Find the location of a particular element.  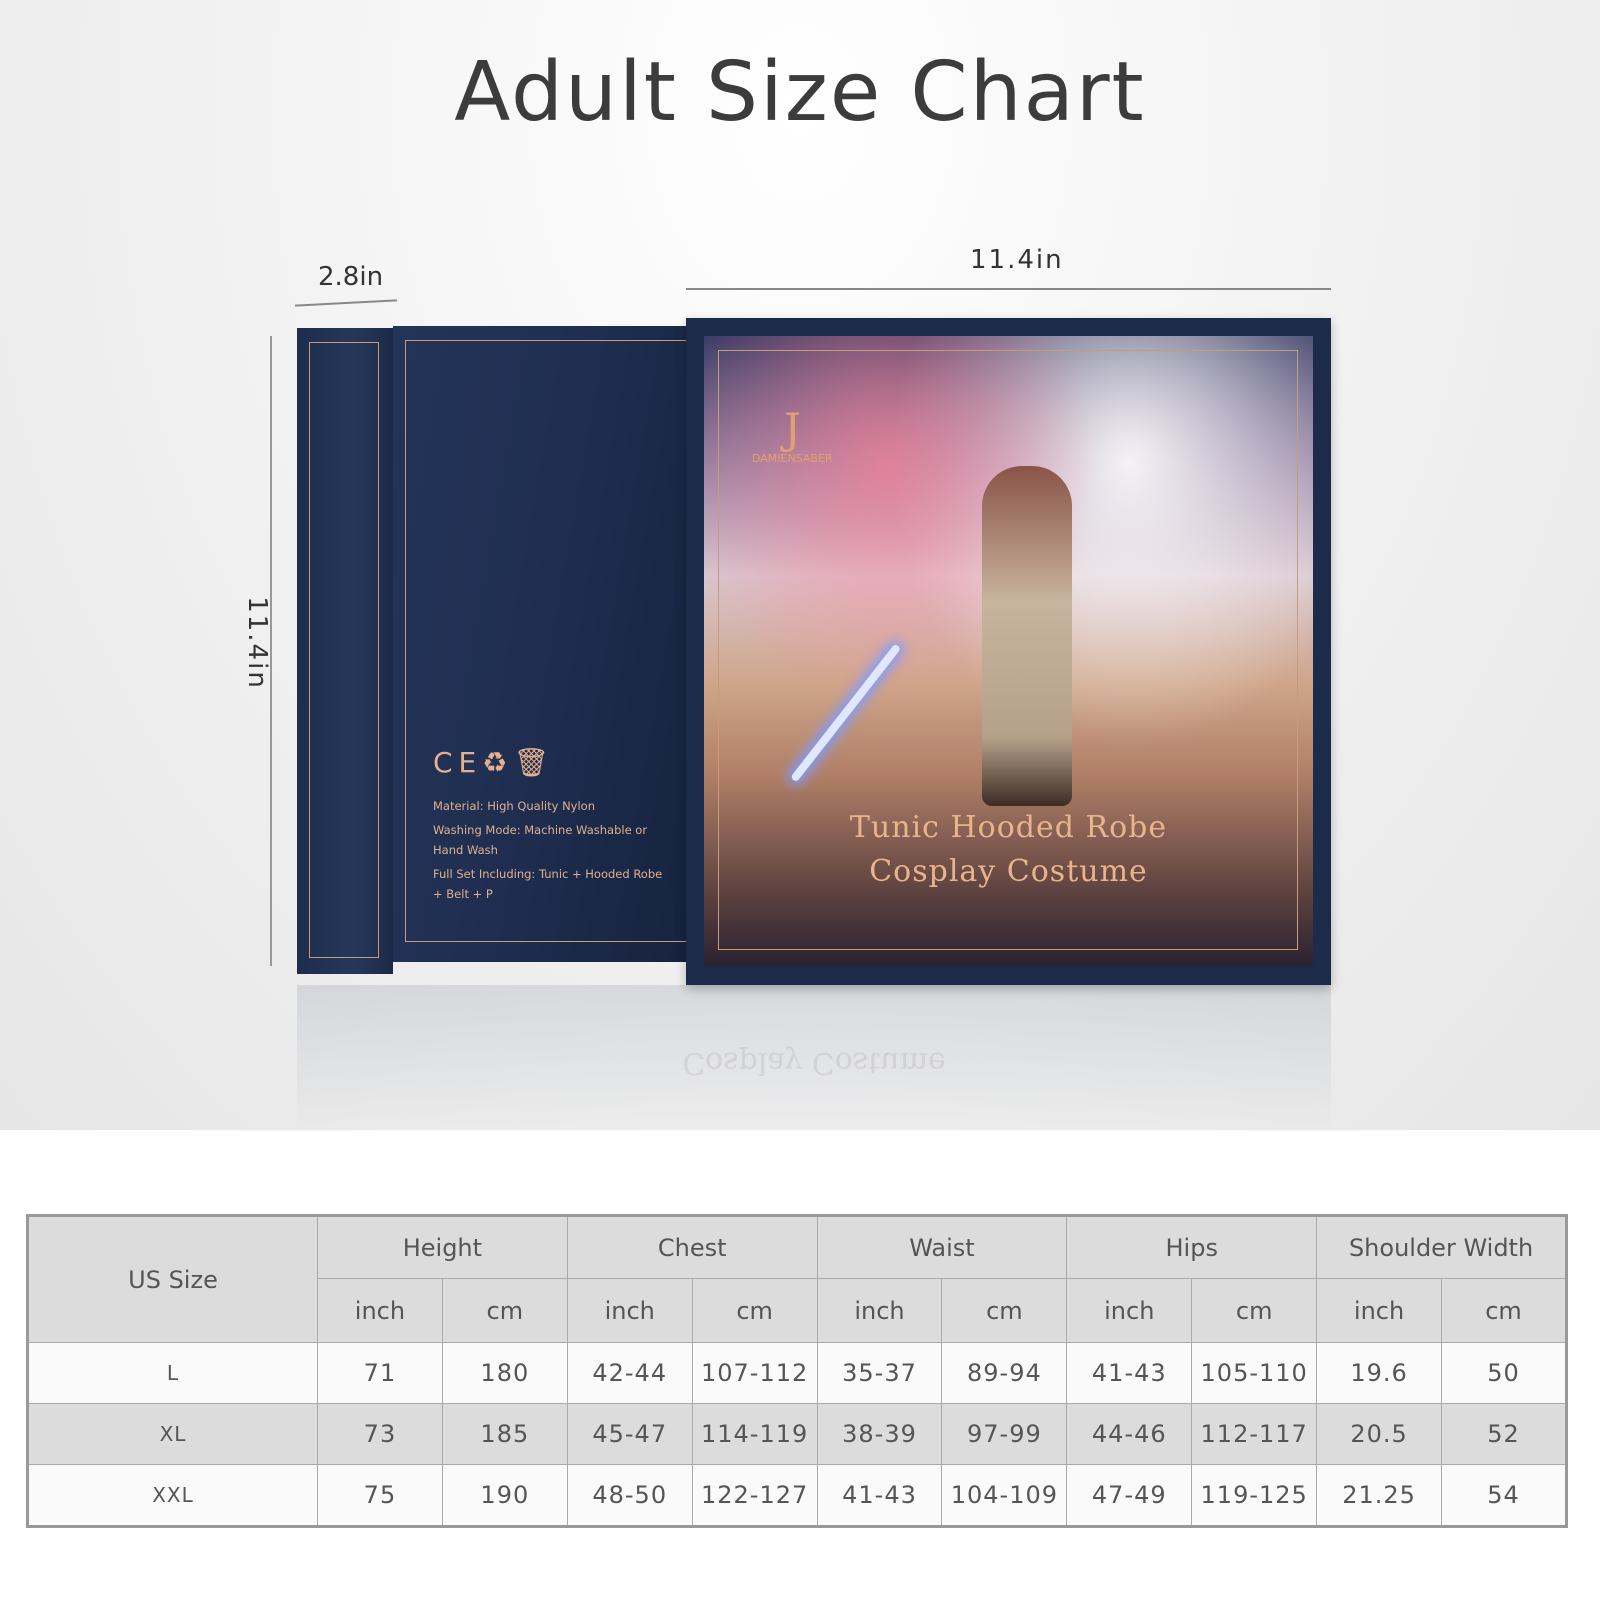

measurement-cell: 89-94 is located at coordinates (1004, 1373).